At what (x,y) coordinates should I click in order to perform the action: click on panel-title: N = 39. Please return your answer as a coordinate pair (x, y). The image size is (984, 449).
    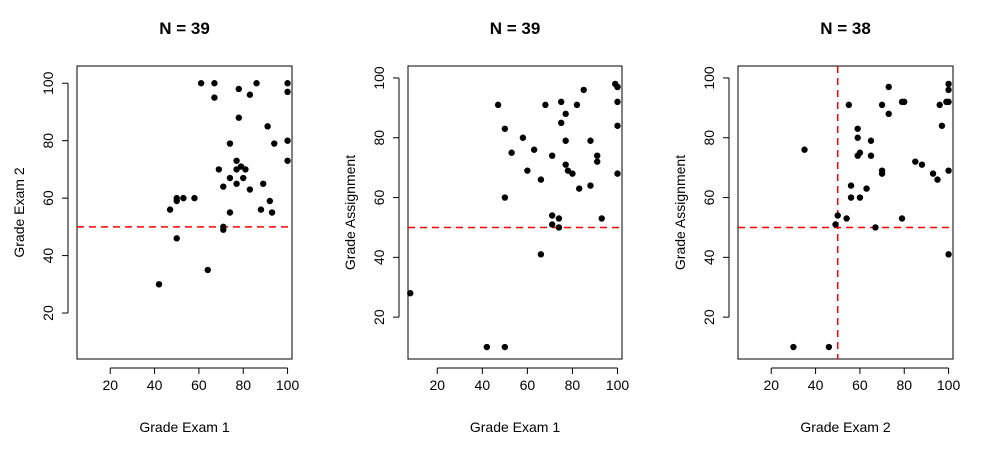
    Looking at the image, I should click on (515, 28).